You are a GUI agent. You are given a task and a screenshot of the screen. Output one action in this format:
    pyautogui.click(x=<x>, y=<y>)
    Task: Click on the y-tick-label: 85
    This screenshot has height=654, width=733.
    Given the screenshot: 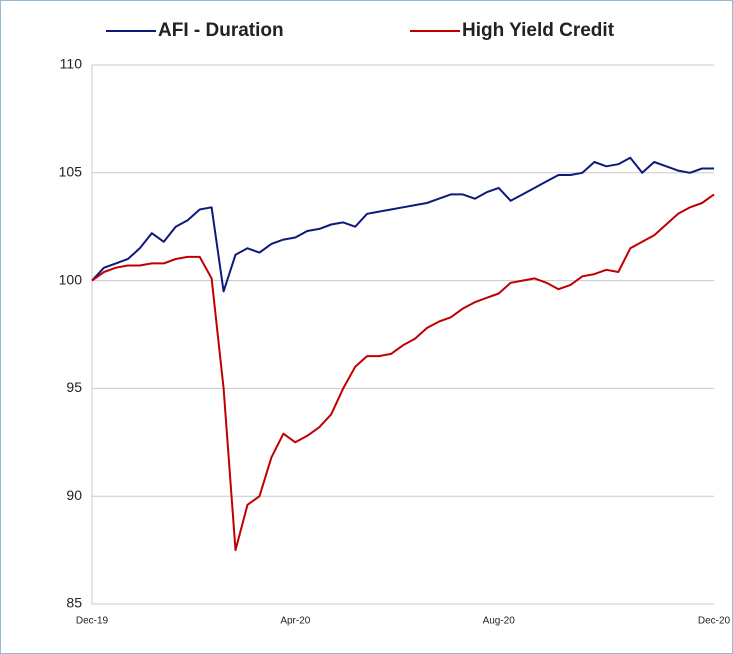 What is the action you would take?
    pyautogui.click(x=74, y=603)
    